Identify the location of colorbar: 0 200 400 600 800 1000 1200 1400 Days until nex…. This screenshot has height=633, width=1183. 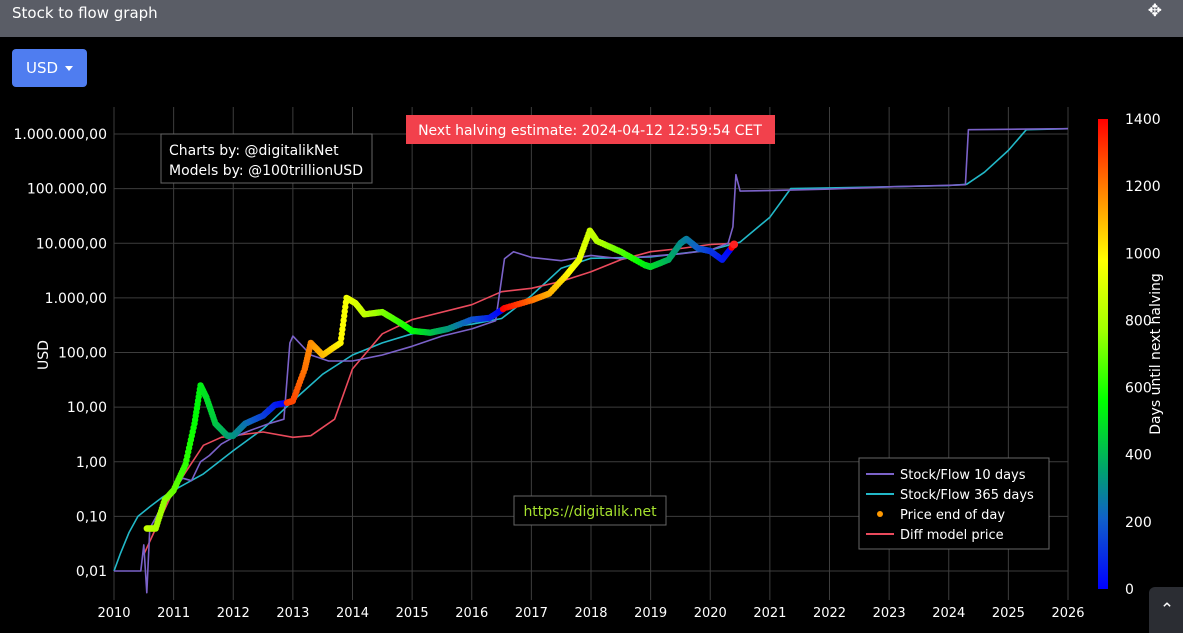
(1131, 355).